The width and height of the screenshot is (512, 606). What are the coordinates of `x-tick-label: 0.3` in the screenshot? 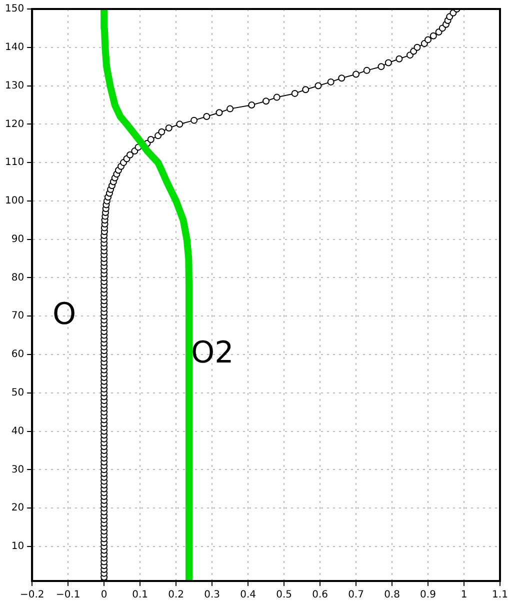 It's located at (212, 595).